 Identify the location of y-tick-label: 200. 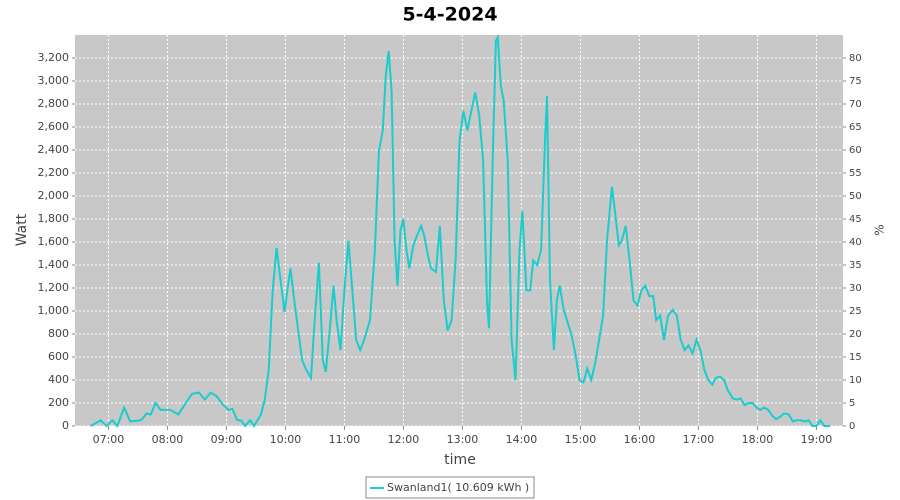
(58, 402).